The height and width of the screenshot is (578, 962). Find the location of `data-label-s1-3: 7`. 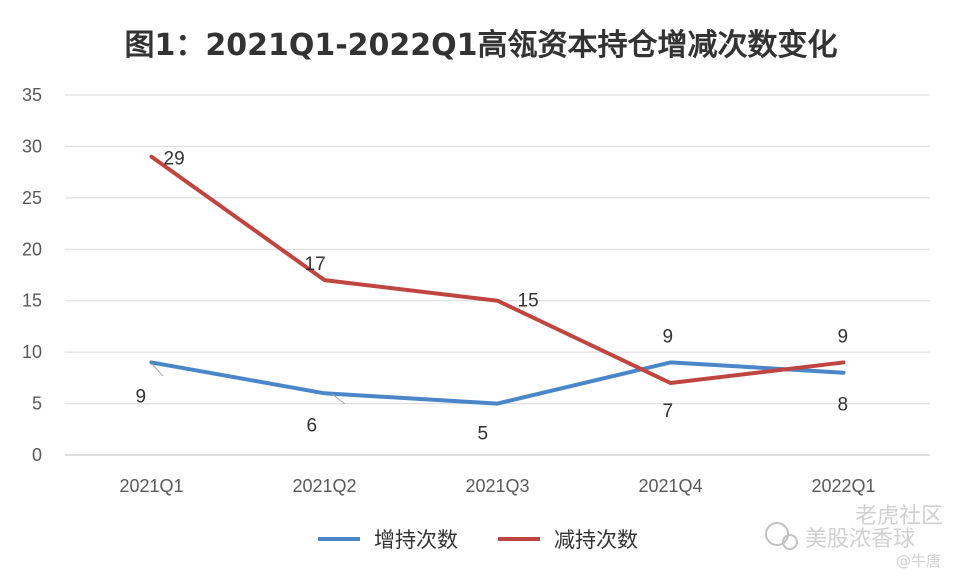

data-label-s1-3: 7 is located at coordinates (668, 411).